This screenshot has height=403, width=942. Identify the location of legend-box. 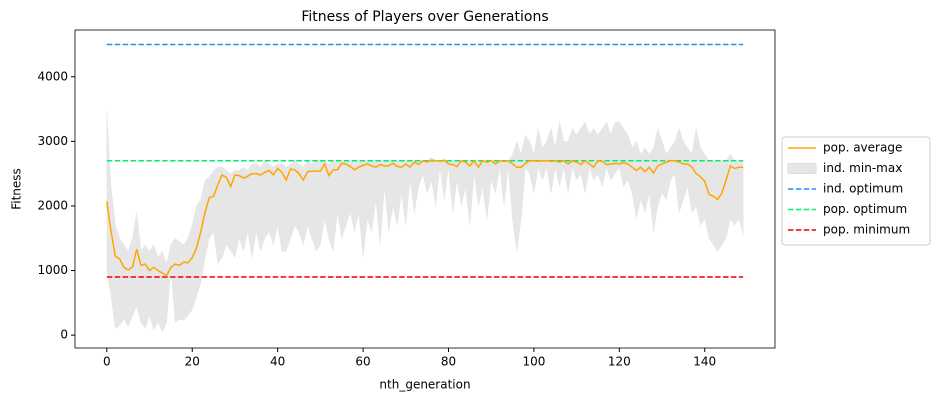
(856, 191).